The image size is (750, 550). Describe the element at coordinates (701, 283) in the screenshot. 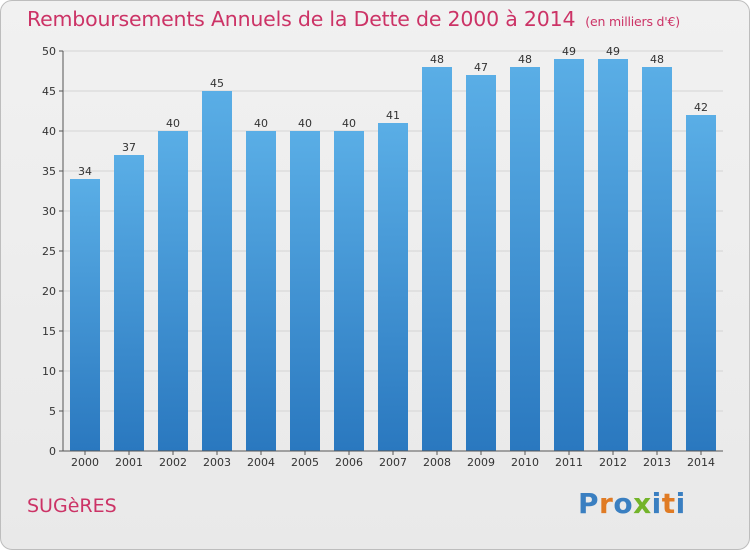

I see `bar-2014` at that location.